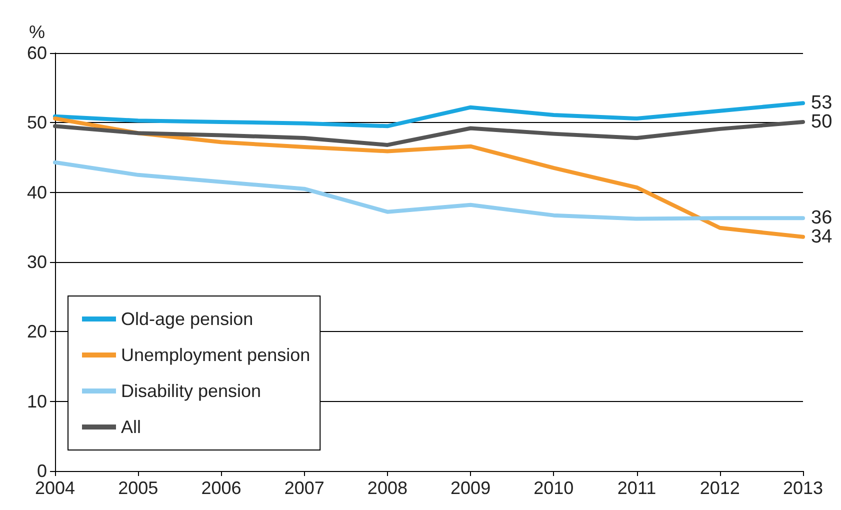 The width and height of the screenshot is (841, 510). I want to click on y-tick-label: 10, so click(36, 401).